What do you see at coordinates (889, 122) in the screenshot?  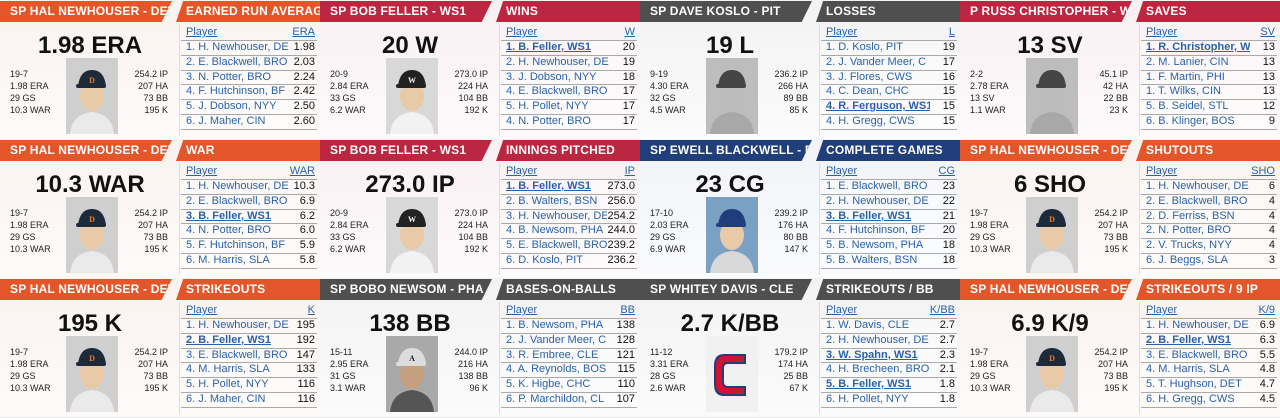 I see `leader-row: 4. H. Gregg, CWS 15` at bounding box center [889, 122].